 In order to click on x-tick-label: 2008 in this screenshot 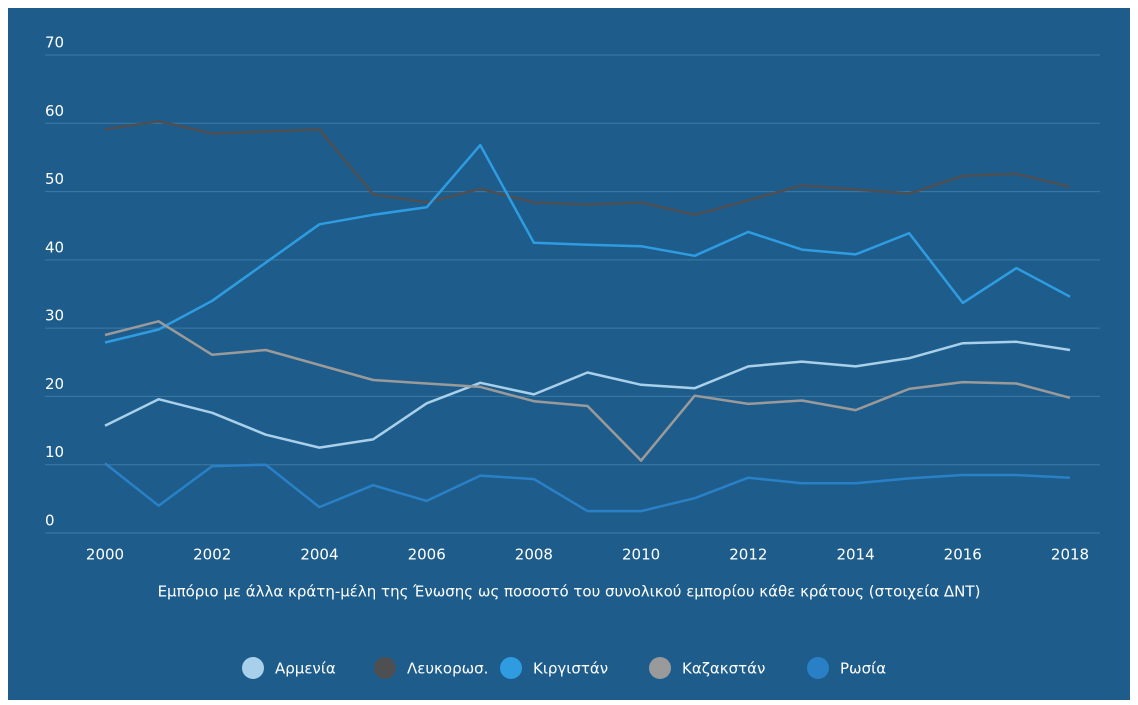, I will do `click(534, 555)`.